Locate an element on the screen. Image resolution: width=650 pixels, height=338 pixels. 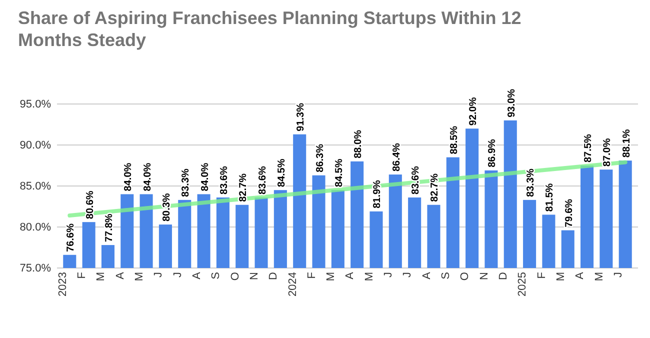
data-label: 87.5% is located at coordinates (588, 148).